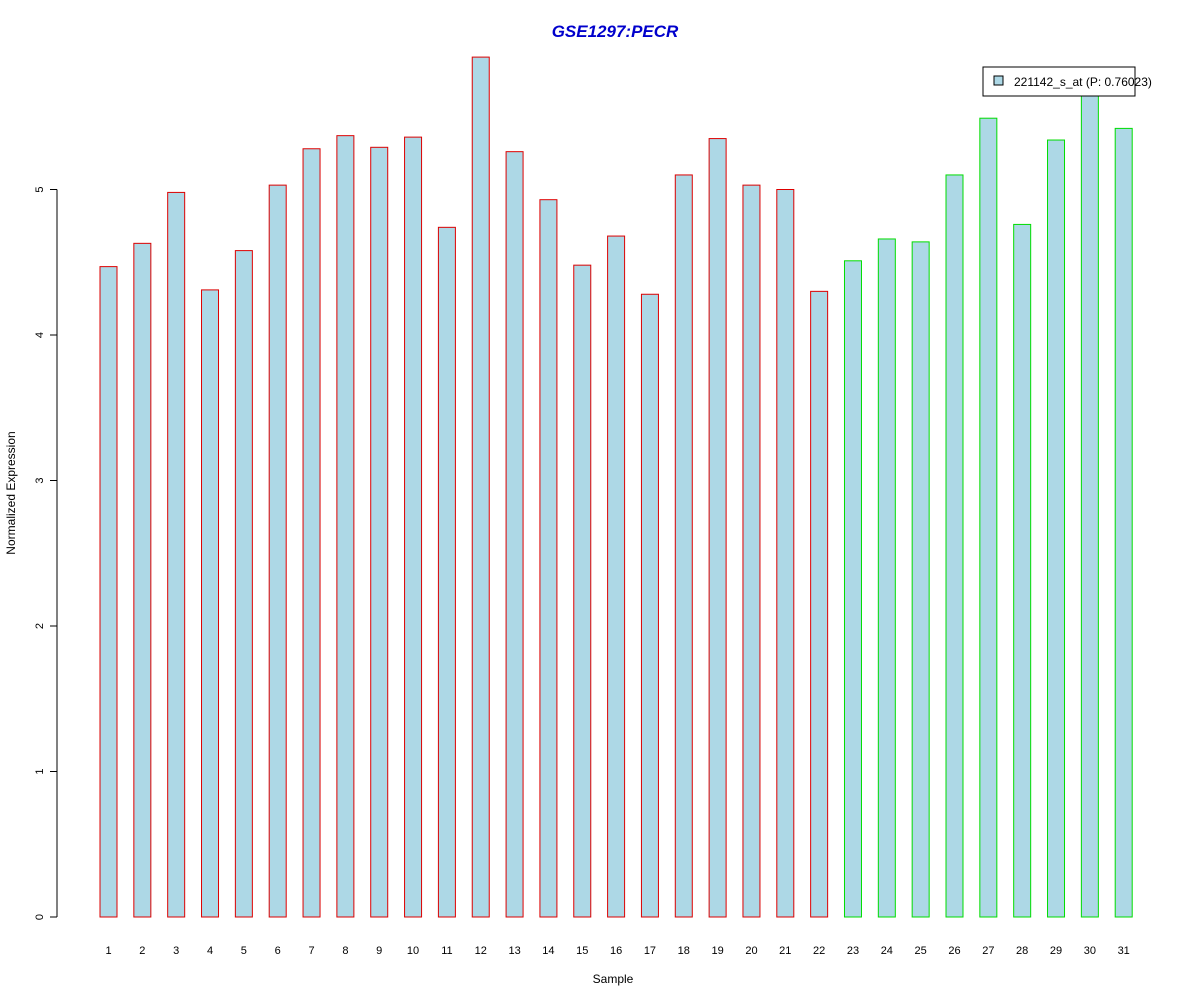 This screenshot has width=1200, height=1000. What do you see at coordinates (108, 951) in the screenshot?
I see `x-tick-label: 1` at bounding box center [108, 951].